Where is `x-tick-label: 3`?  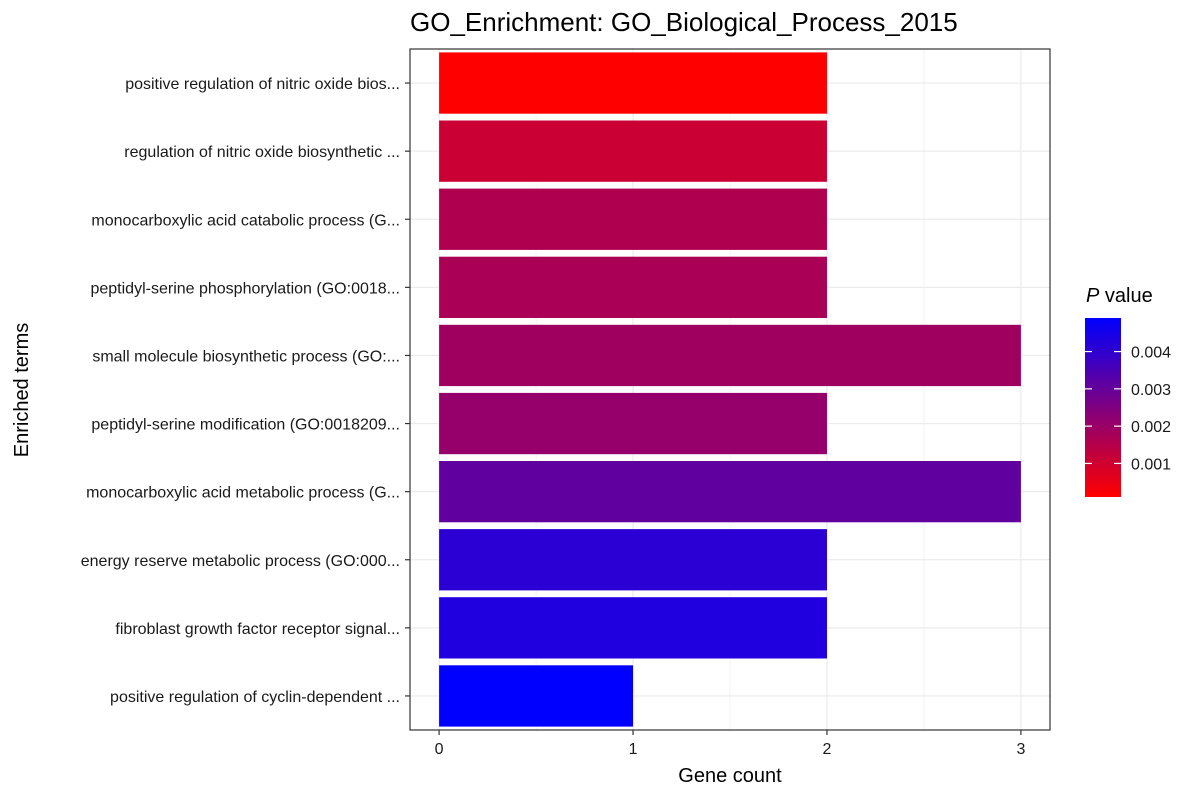
x-tick-label: 3 is located at coordinates (1020, 749).